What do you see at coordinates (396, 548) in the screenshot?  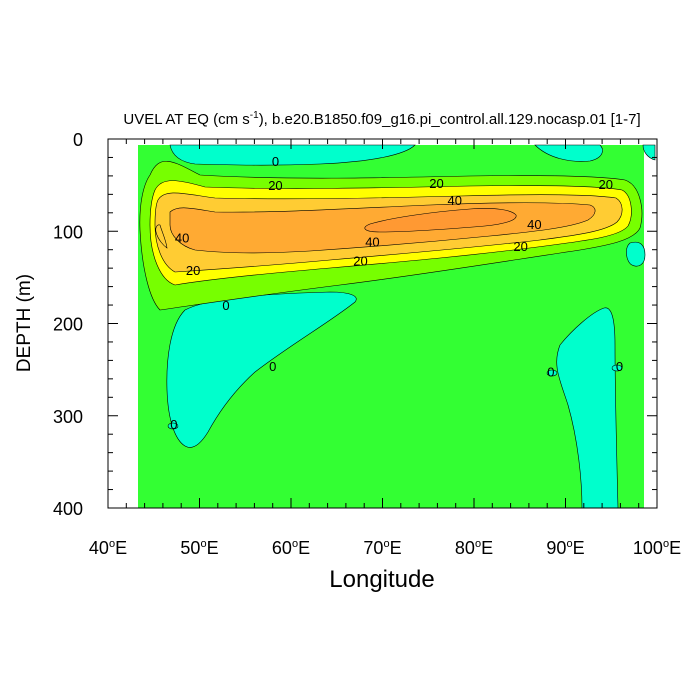 I see `x-tick-label-hem-3: E` at bounding box center [396, 548].